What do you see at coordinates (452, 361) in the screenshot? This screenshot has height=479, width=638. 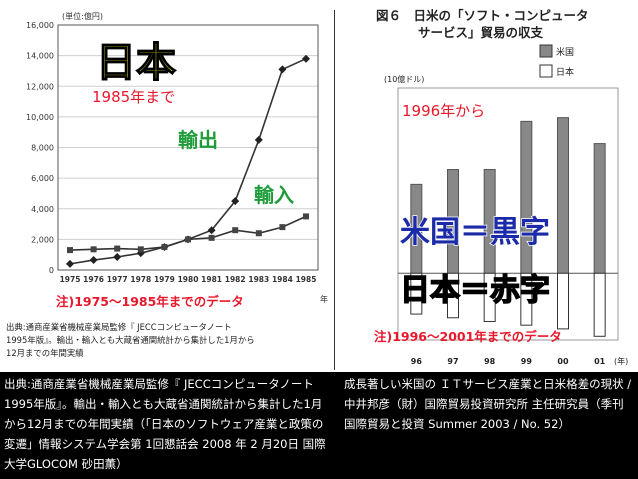 I see `x-tick-label: 97` at bounding box center [452, 361].